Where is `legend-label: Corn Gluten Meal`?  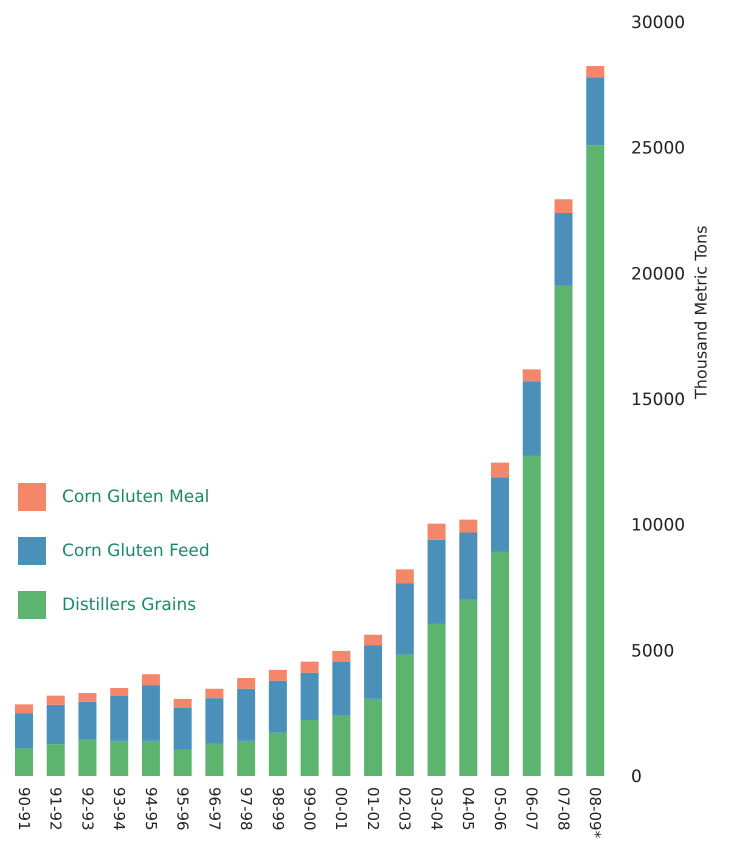
legend-label: Corn Gluten Meal is located at coordinates (136, 497).